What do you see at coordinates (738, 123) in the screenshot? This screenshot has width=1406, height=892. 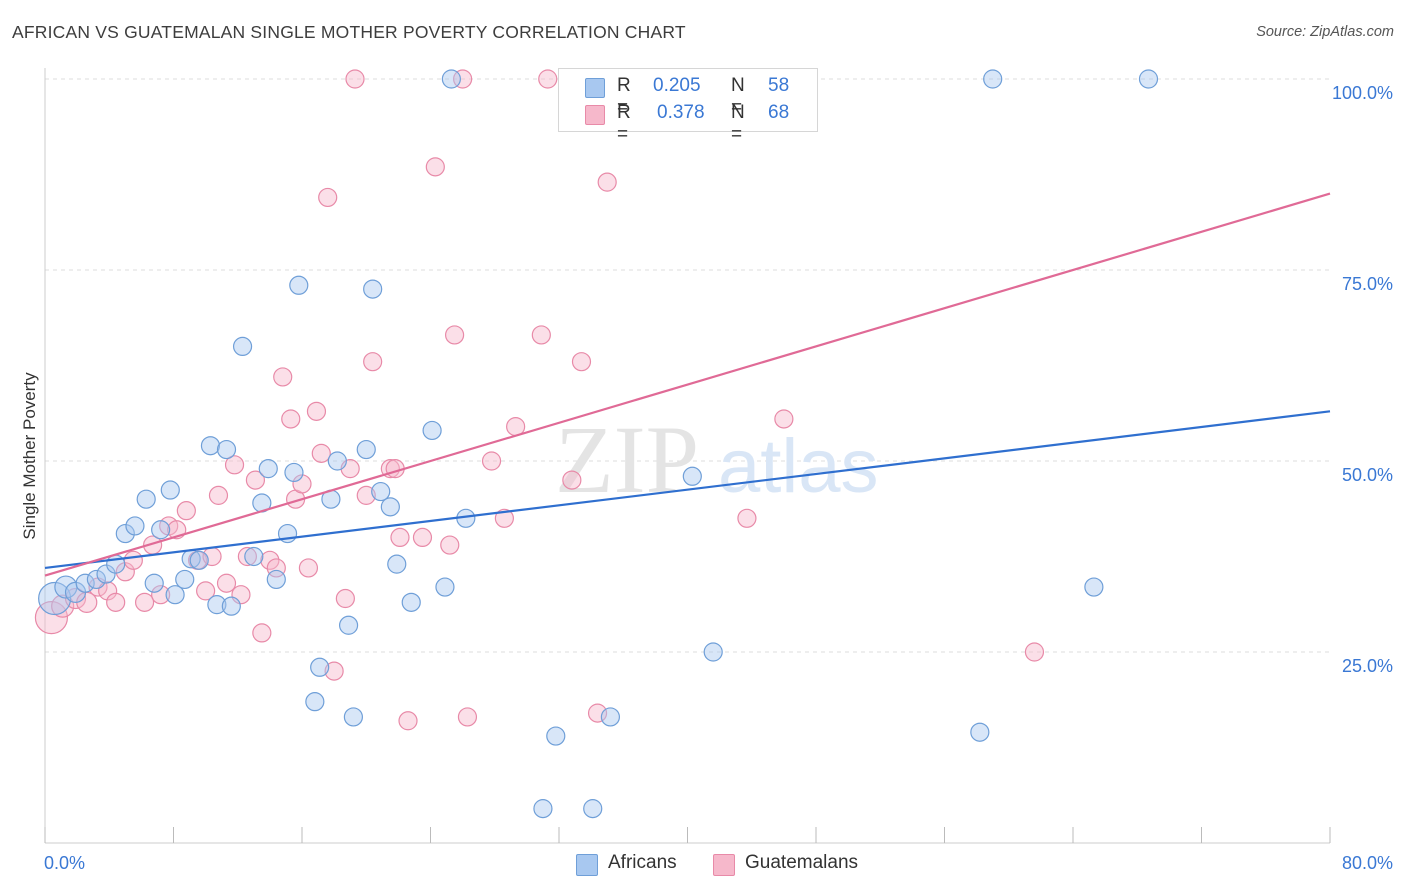 I see `legend-n-label: N =` at bounding box center [738, 123].